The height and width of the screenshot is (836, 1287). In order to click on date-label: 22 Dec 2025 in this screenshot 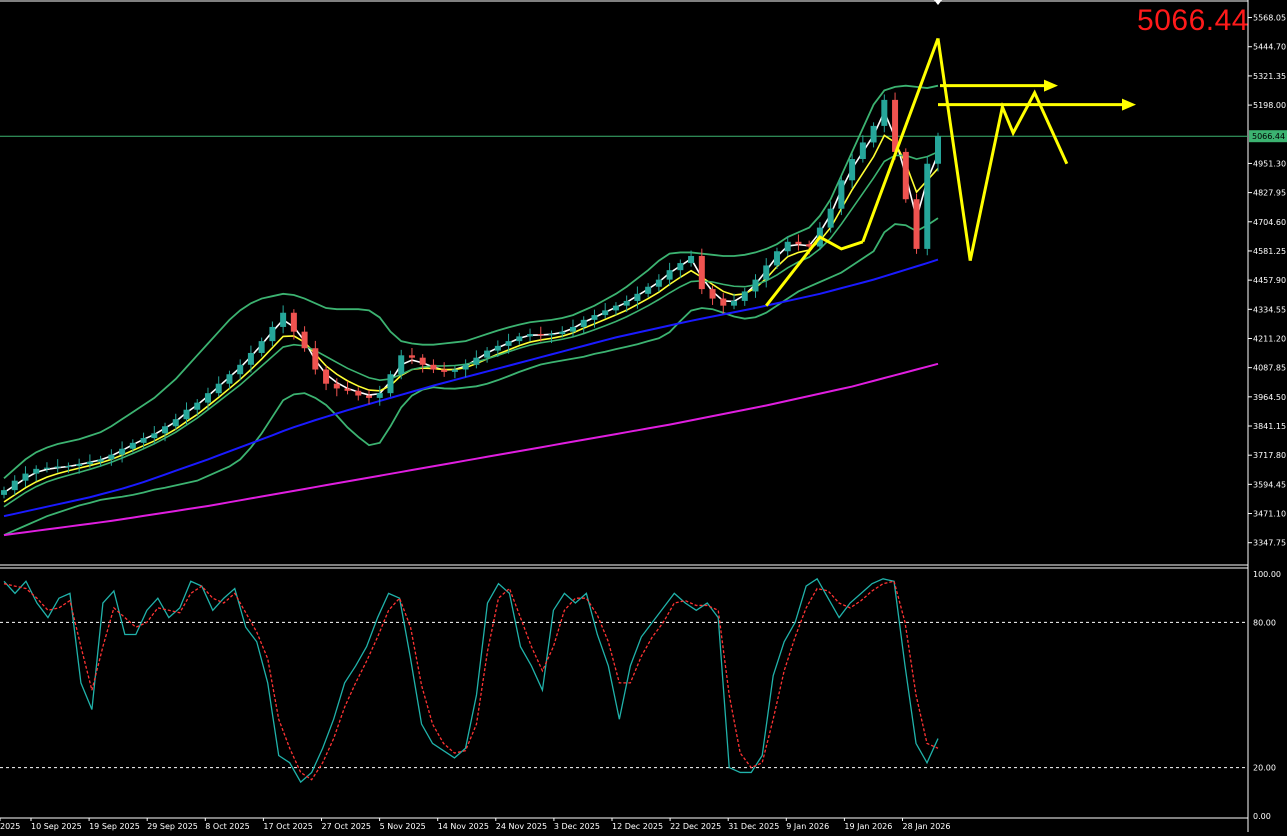, I will do `click(695, 826)`.